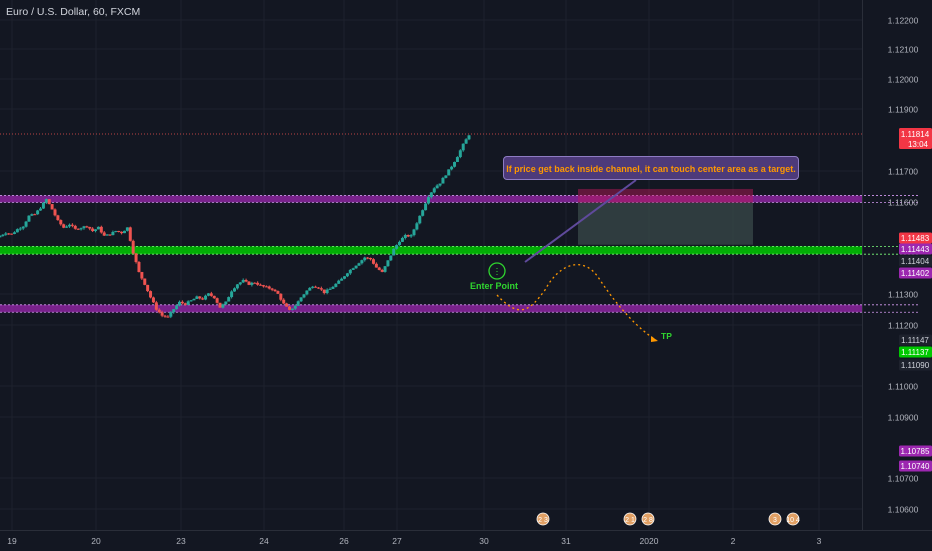 The width and height of the screenshot is (932, 551). Describe the element at coordinates (903, 203) in the screenshot. I see `y-tick-label: 1.11600` at that location.